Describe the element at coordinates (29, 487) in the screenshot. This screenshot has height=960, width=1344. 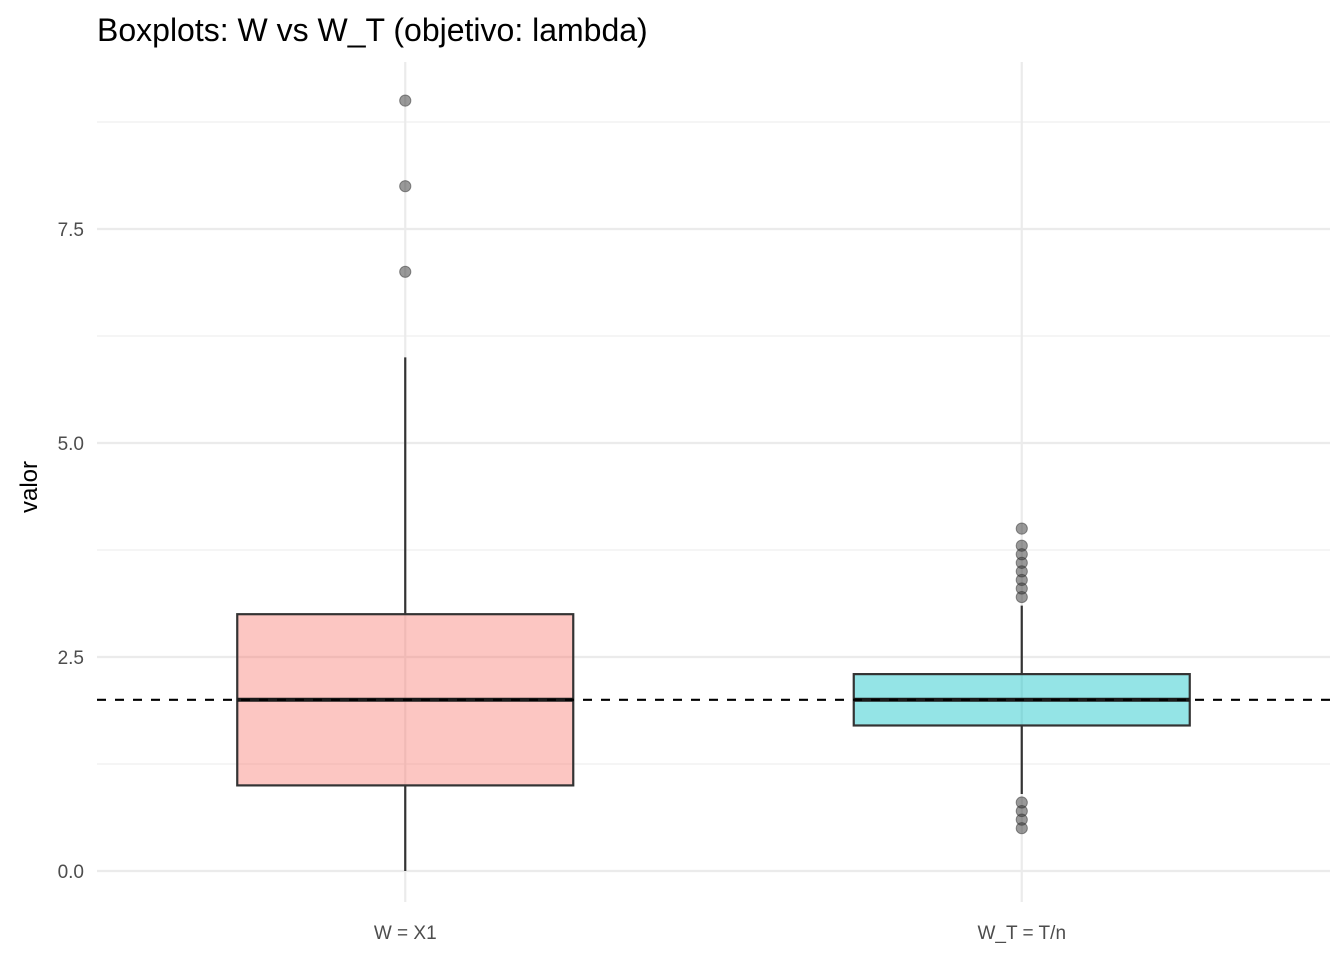
I see `y-axis-label: valor` at that location.